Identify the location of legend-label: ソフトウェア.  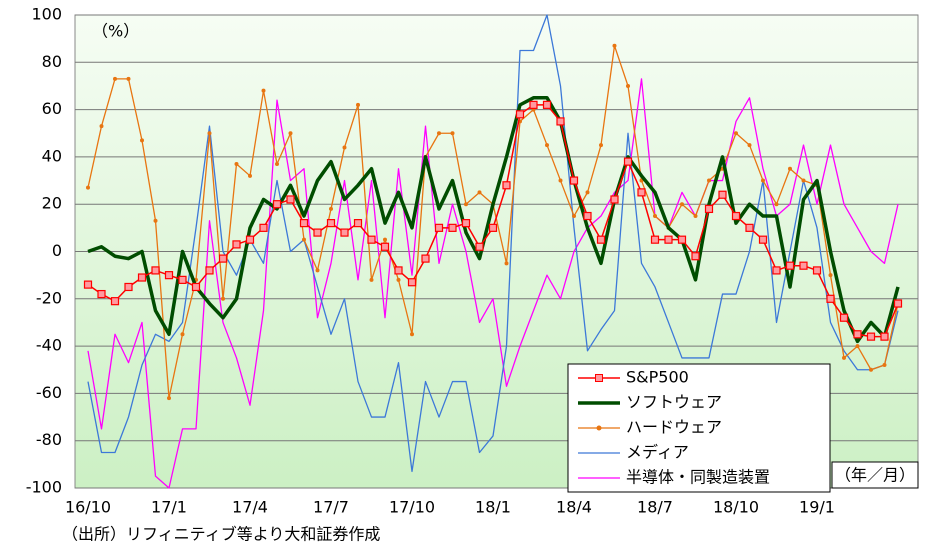
(674, 402).